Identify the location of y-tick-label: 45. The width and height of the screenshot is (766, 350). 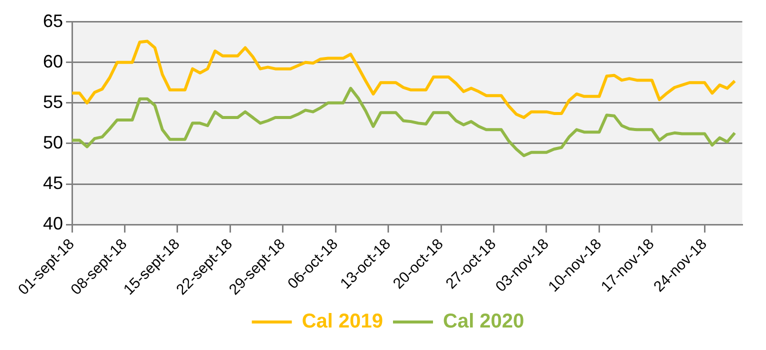
(52, 182).